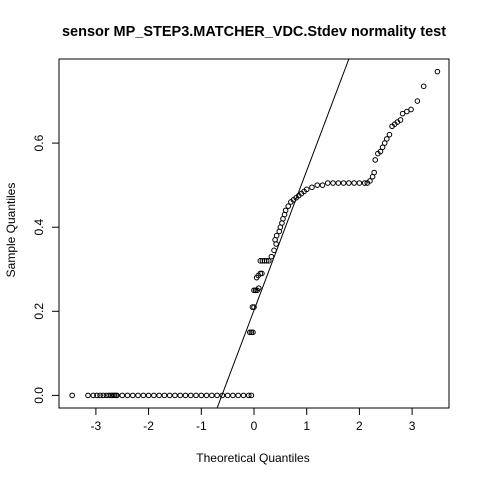 Image resolution: width=480 pixels, height=480 pixels. I want to click on x-tick-label: 1, so click(306, 426).